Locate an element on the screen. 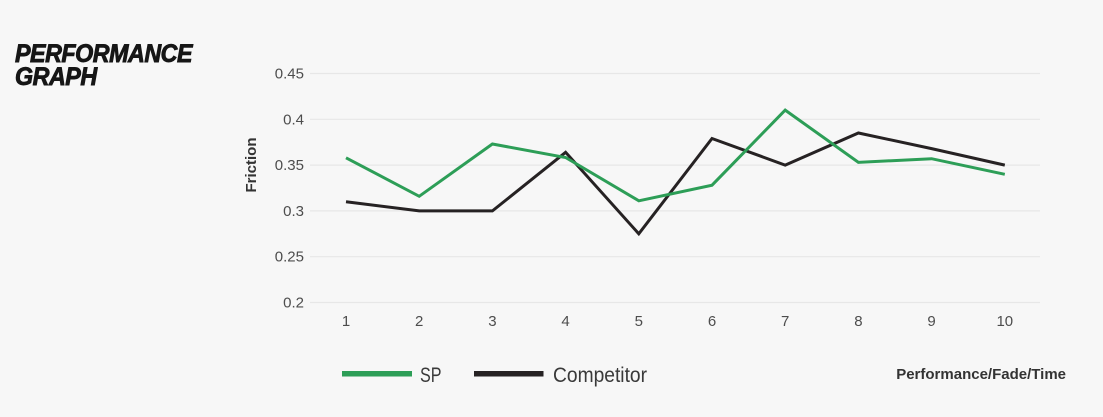 This screenshot has width=1103, height=417. svg-text: 6 is located at coordinates (712, 321).